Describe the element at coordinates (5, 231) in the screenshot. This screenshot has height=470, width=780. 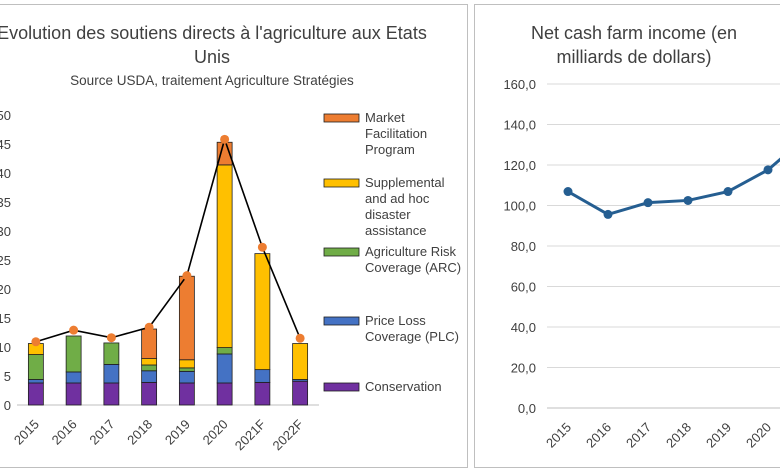
I see `y-tick-label: 30` at that location.